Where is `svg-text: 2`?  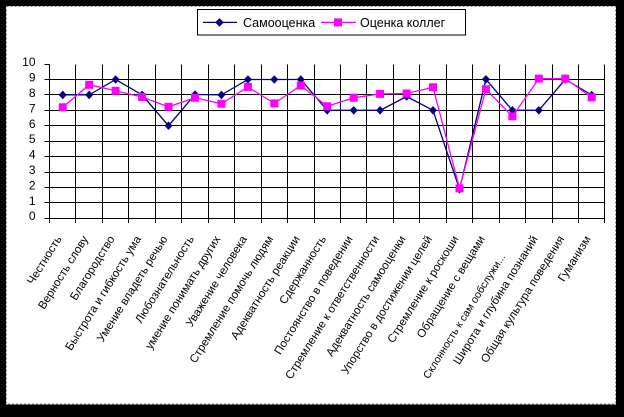
svg-text: 2 is located at coordinates (32, 185).